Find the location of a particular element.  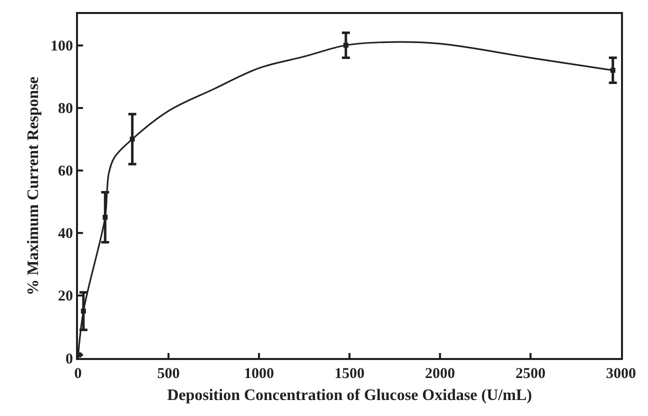

y-tick-label: 40 is located at coordinates (65, 234).